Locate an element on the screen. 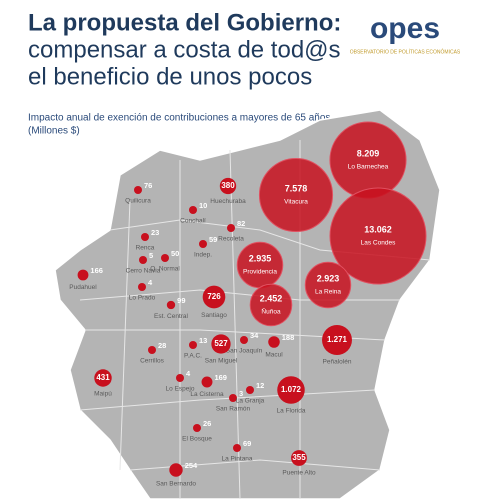 The width and height of the screenshot is (477, 499). value-label: 527 is located at coordinates (221, 343).